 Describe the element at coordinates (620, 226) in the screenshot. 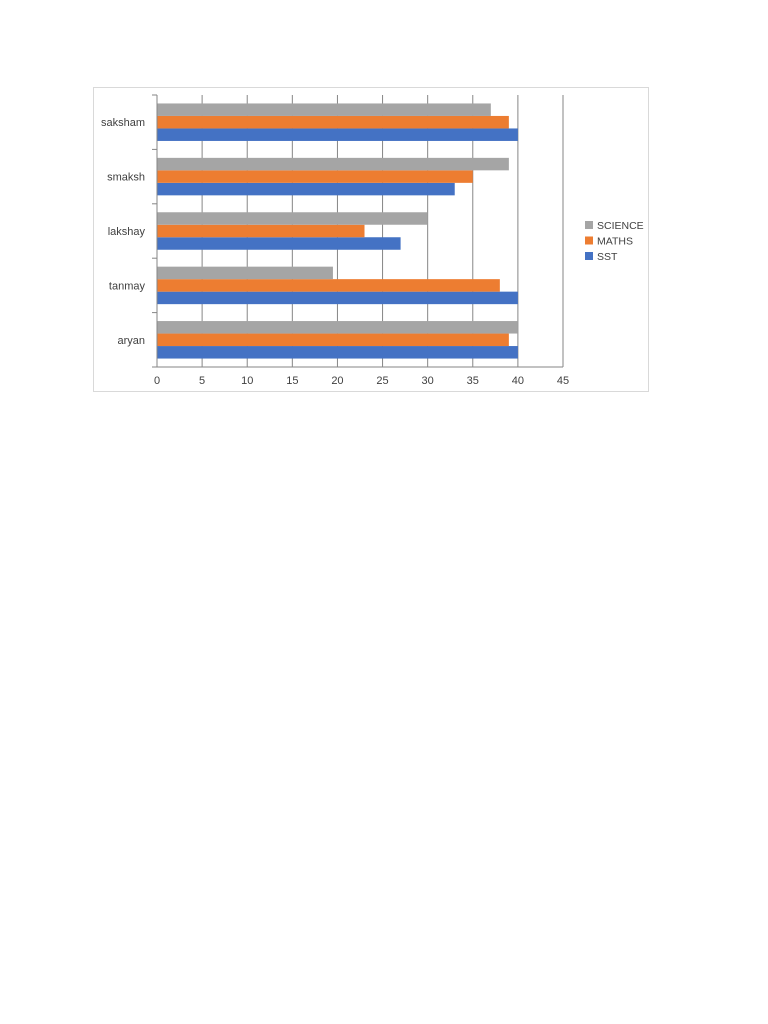

I see `legend-label-science: SCIENCE` at that location.